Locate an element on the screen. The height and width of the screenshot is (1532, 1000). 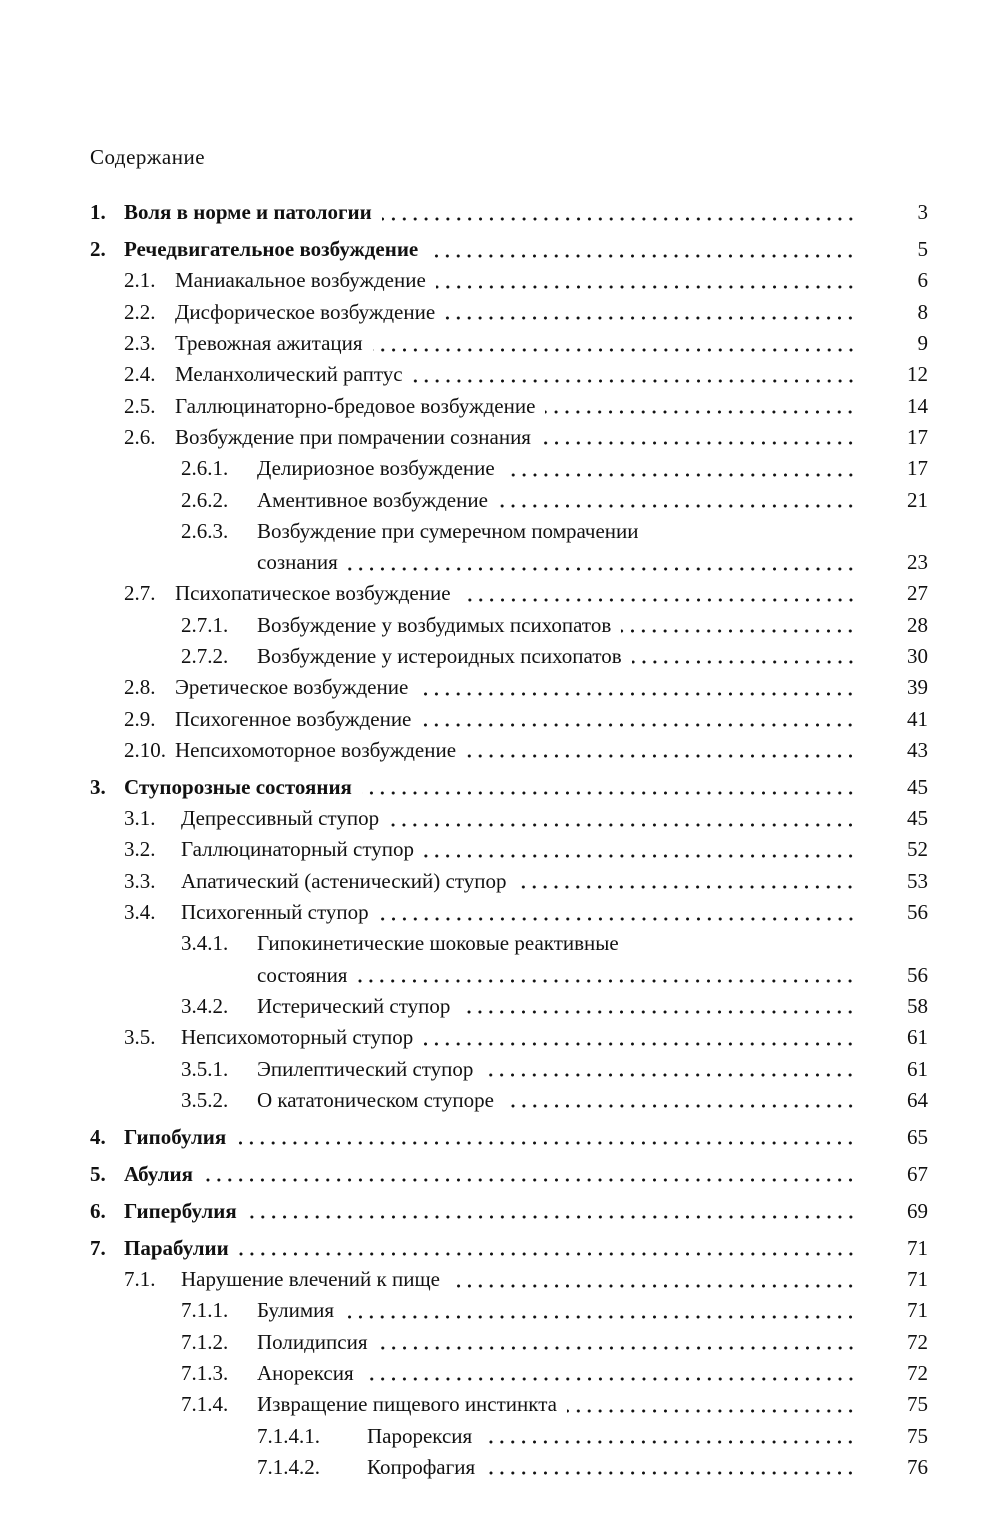
entry-title: О кататоническом ступоре is located at coordinates (375, 1099).